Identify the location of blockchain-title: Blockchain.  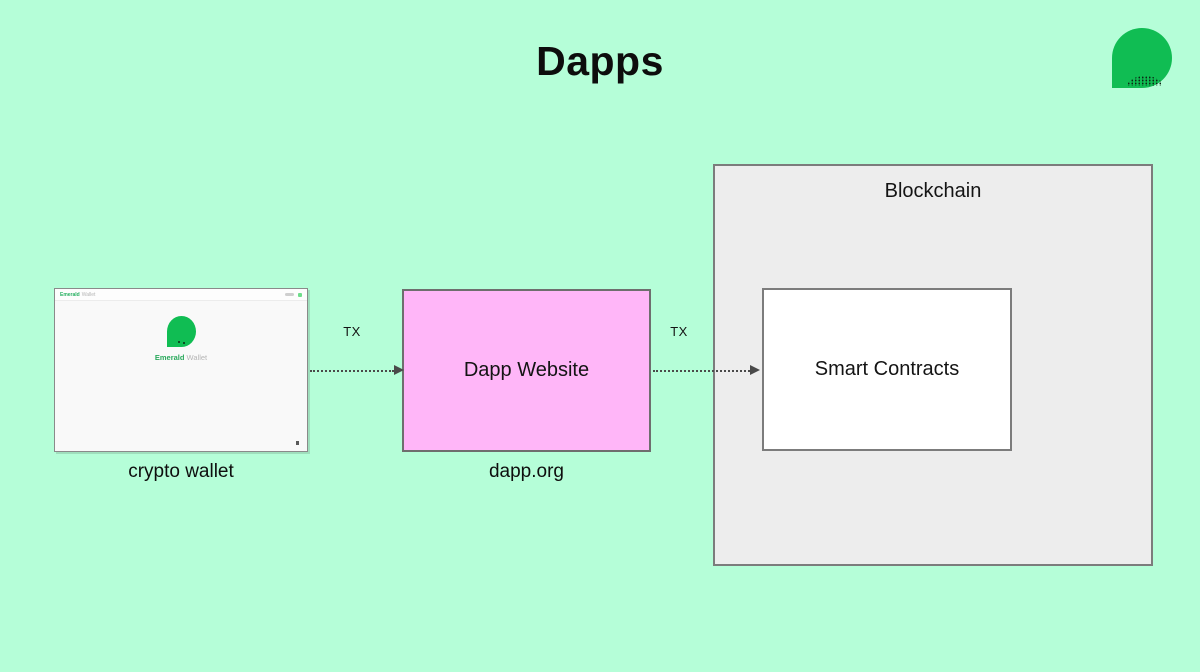
(933, 191).